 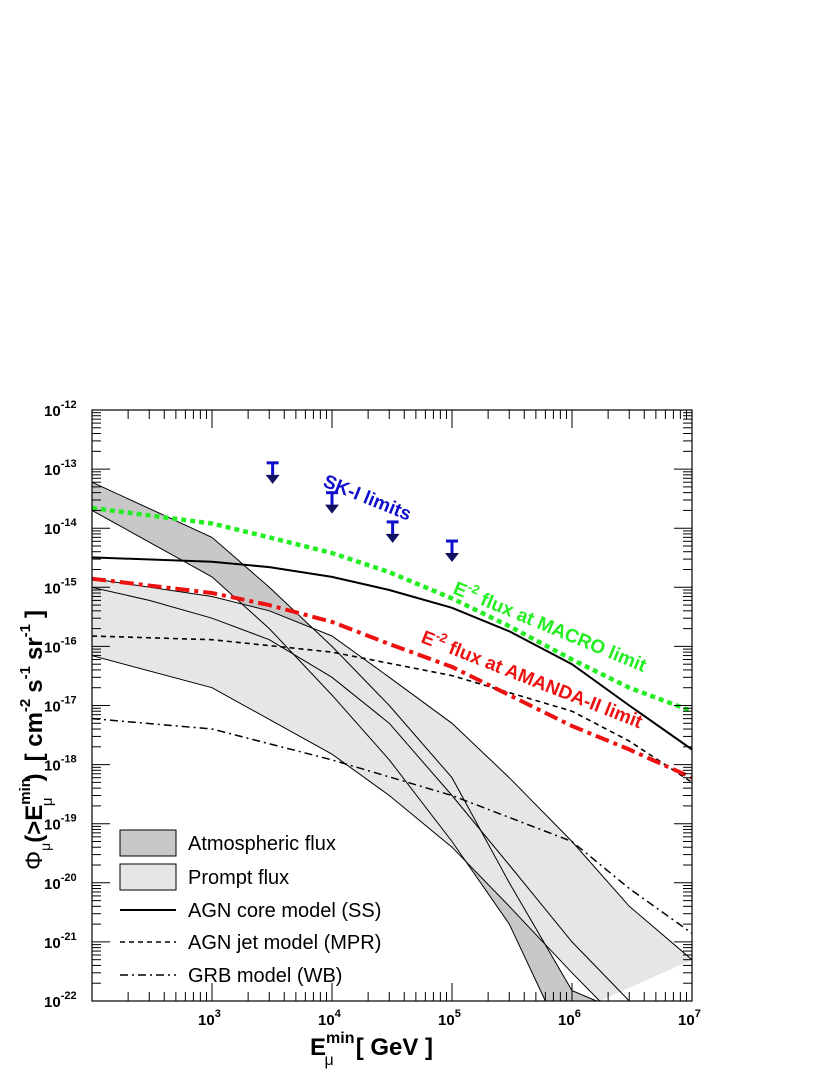 I want to click on y-tick-label: 10-17, so click(x=60, y=705).